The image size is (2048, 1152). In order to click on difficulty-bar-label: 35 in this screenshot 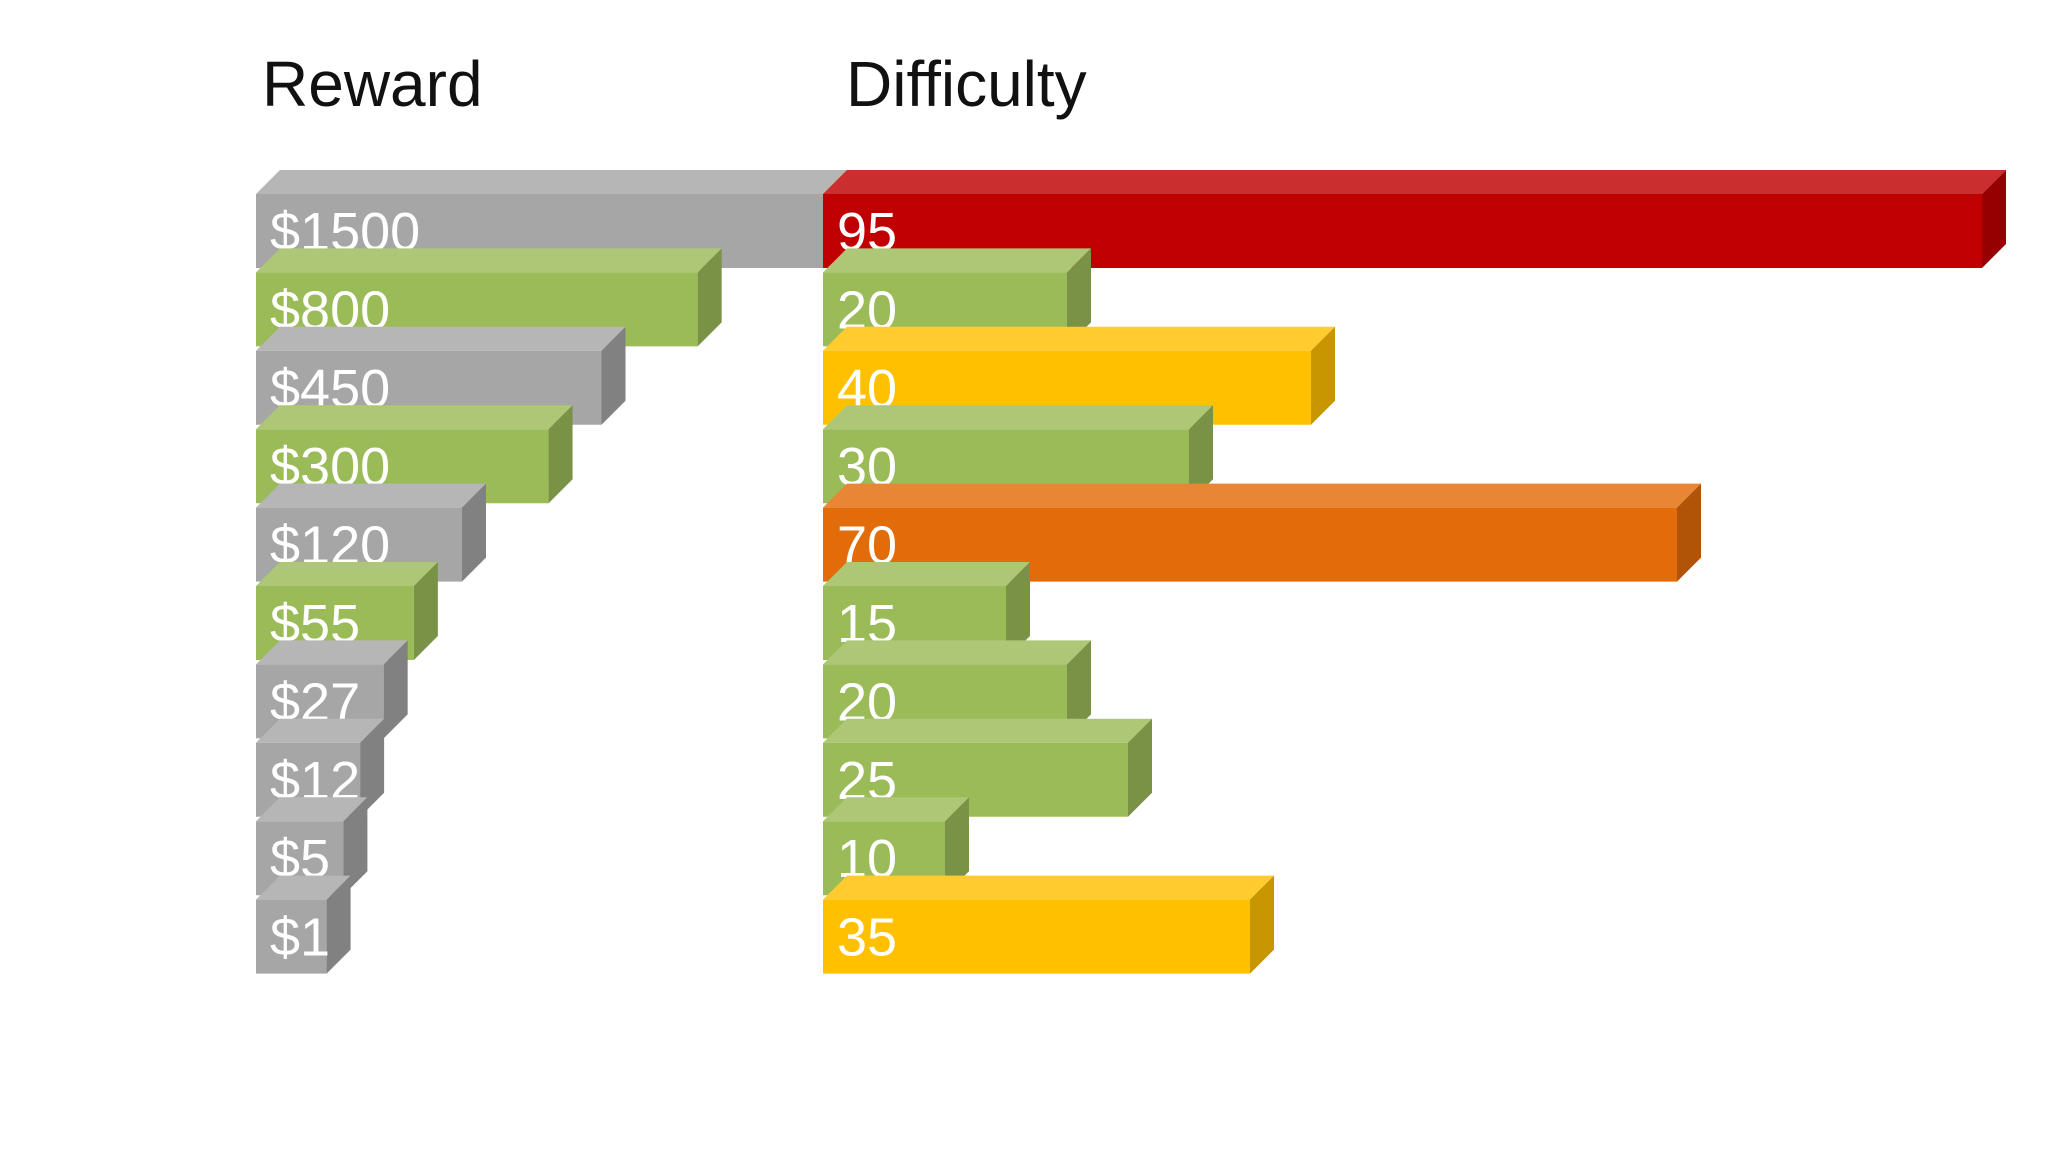, I will do `click(867, 938)`.